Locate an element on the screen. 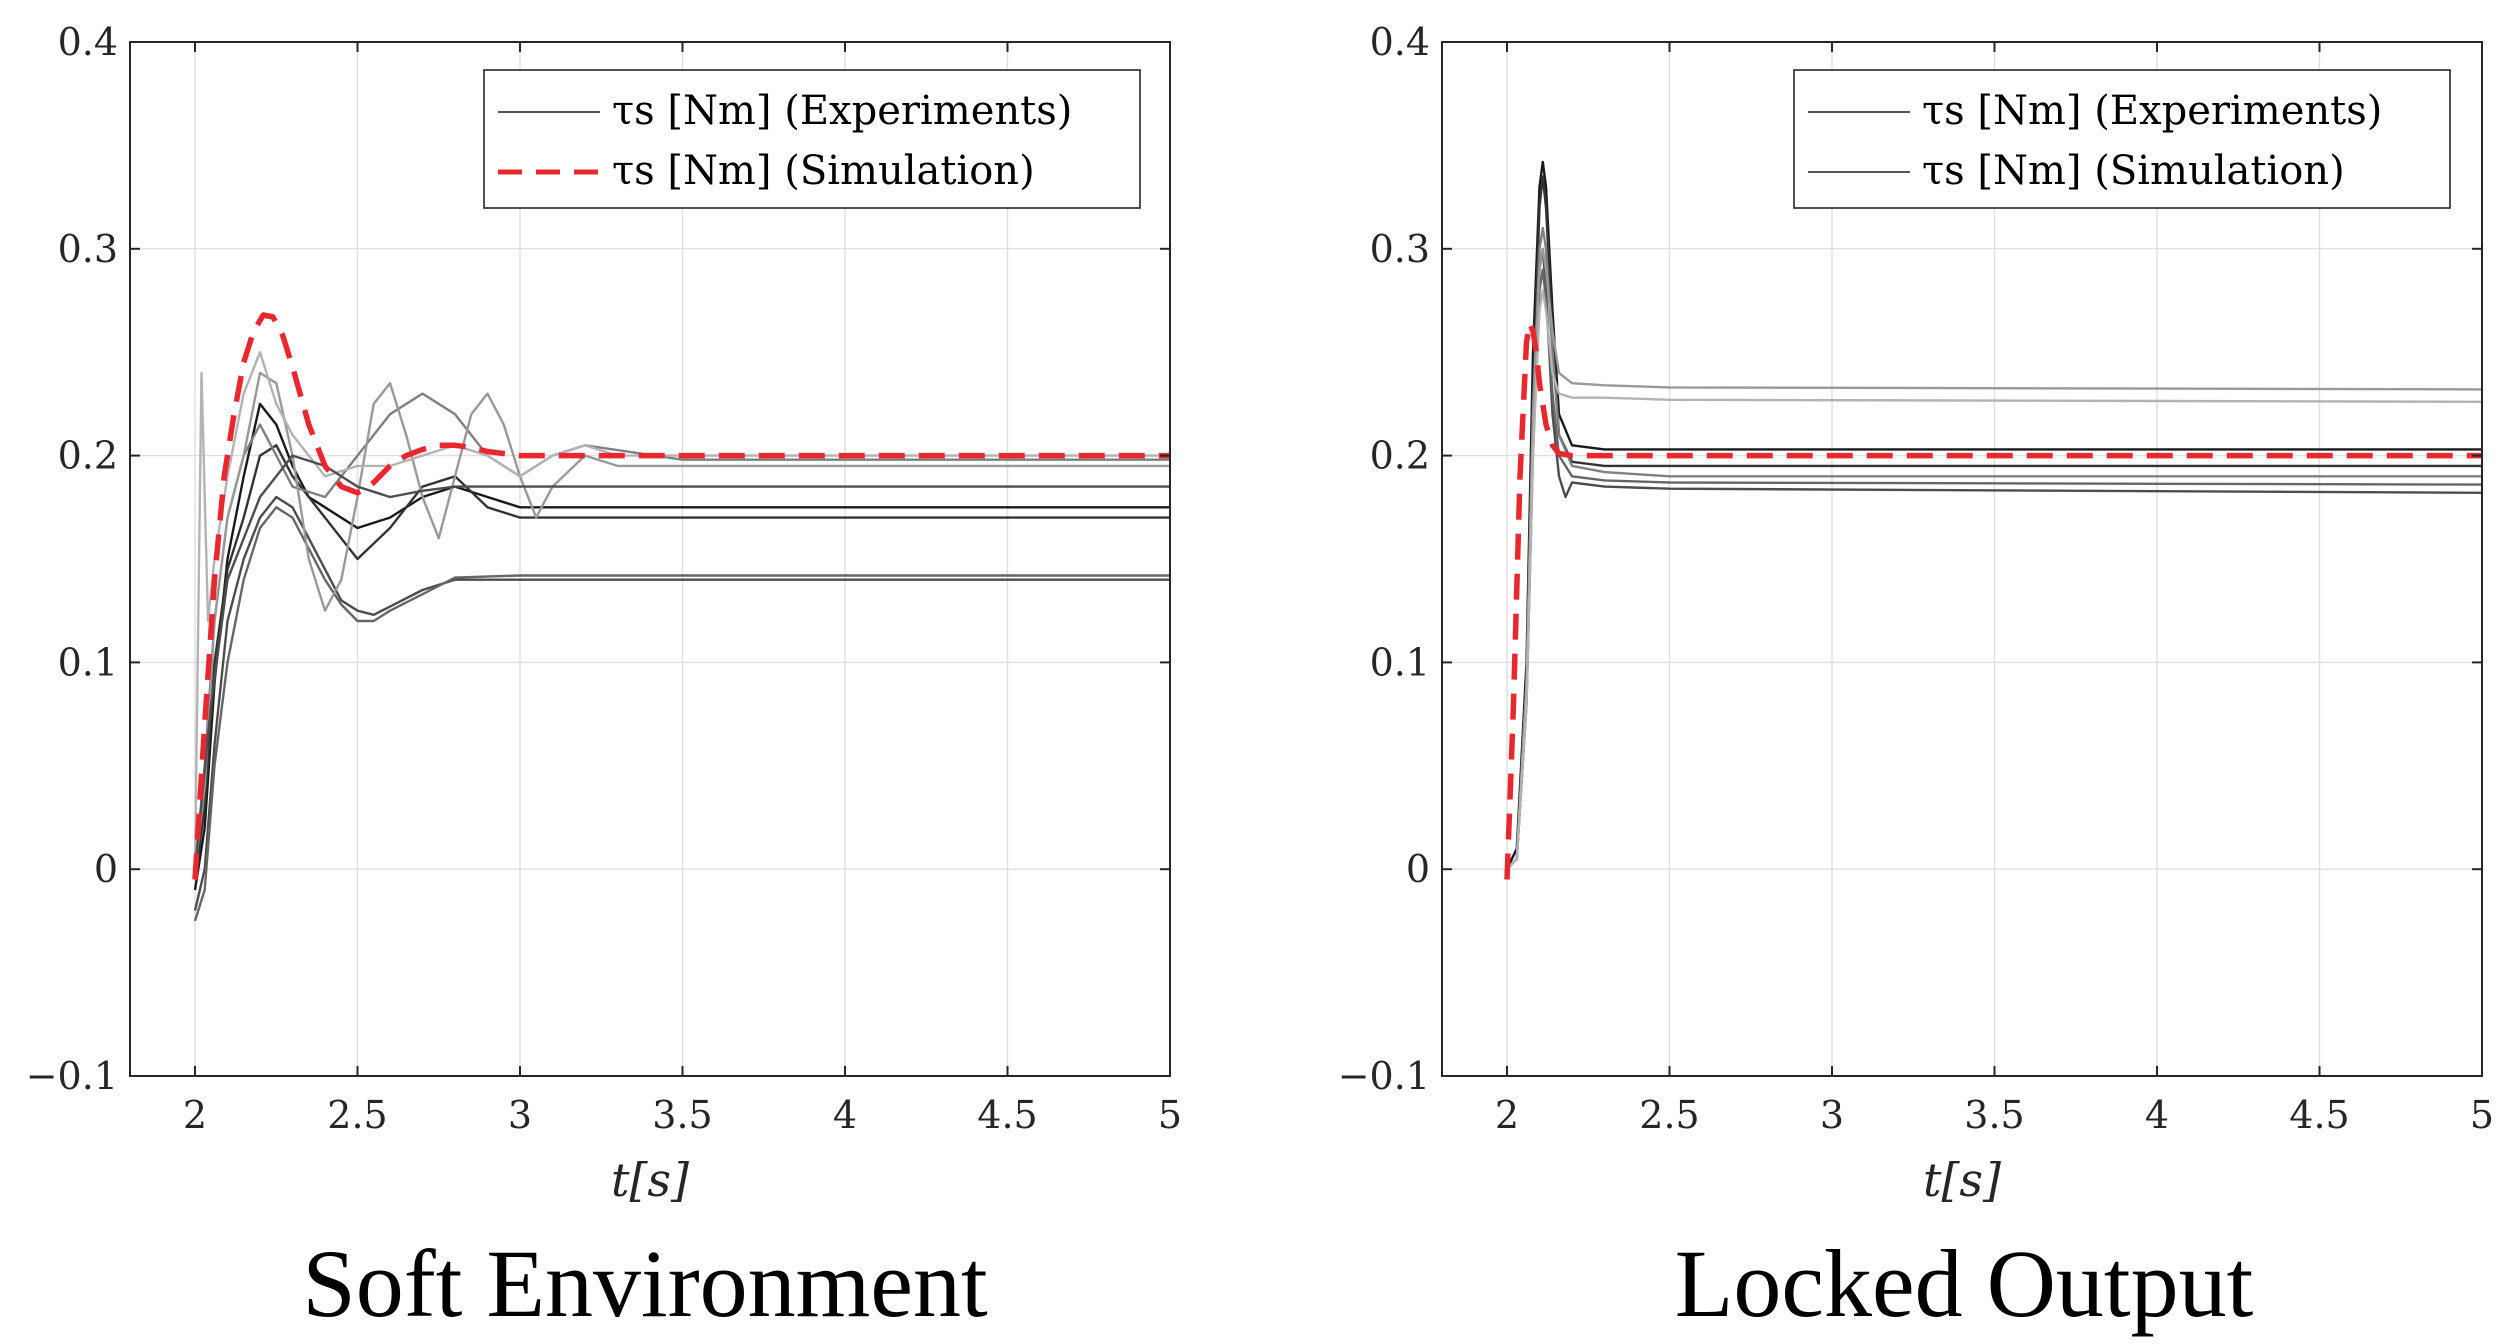 The height and width of the screenshot is (1344, 2509). panel-title: Locked Output is located at coordinates (1964, 1283).